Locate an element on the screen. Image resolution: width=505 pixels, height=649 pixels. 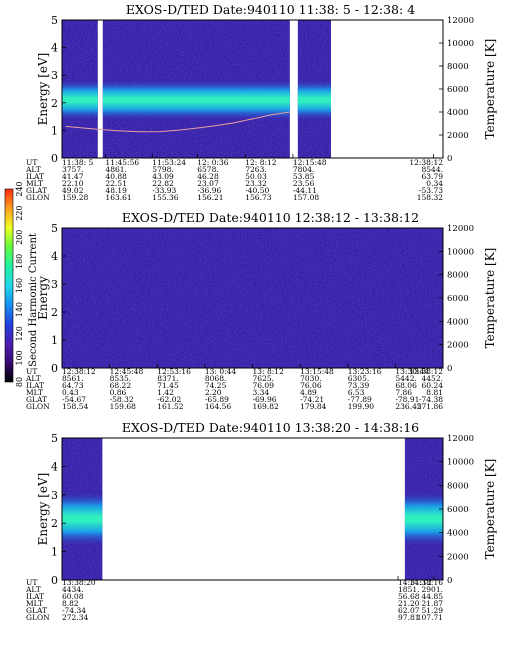
orbit-value: 179.84 is located at coordinates (313, 406).